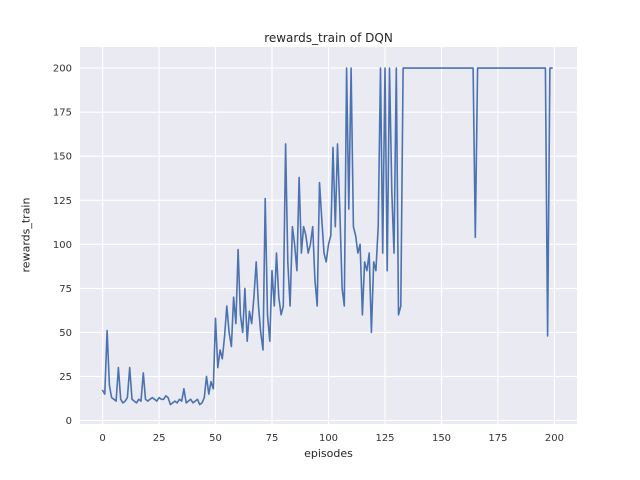 The width and height of the screenshot is (640, 480). Describe the element at coordinates (62, 201) in the screenshot. I see `y-tick-label: 125` at that location.